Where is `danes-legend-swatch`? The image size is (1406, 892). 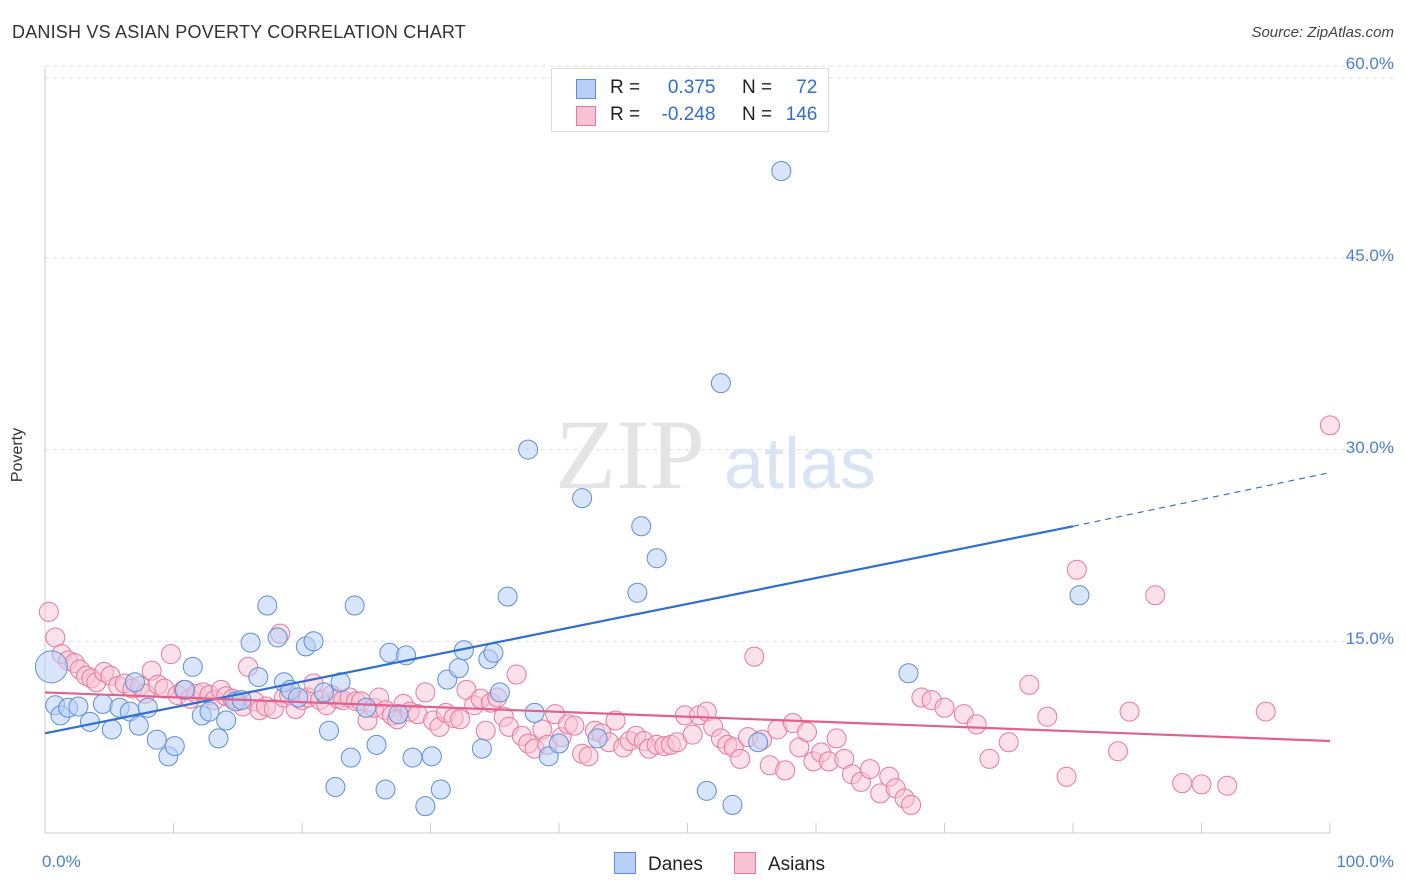 danes-legend-swatch is located at coordinates (625, 863).